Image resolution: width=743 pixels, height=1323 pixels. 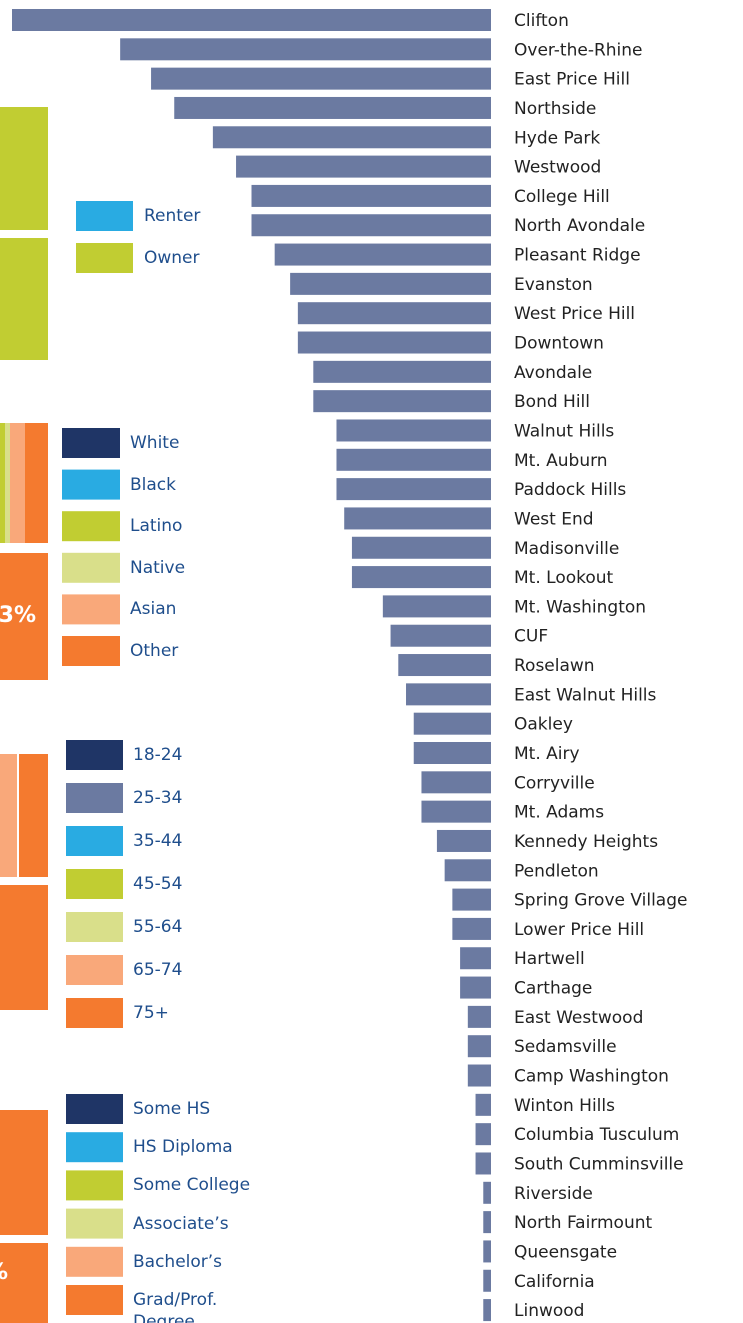 What do you see at coordinates (572, 80) in the screenshot?
I see `category-label: East Price Hill` at bounding box center [572, 80].